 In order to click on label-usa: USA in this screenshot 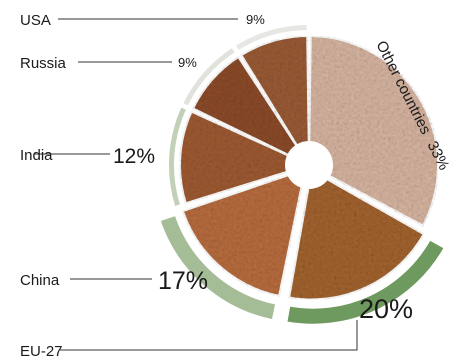, I will do `click(35, 20)`.